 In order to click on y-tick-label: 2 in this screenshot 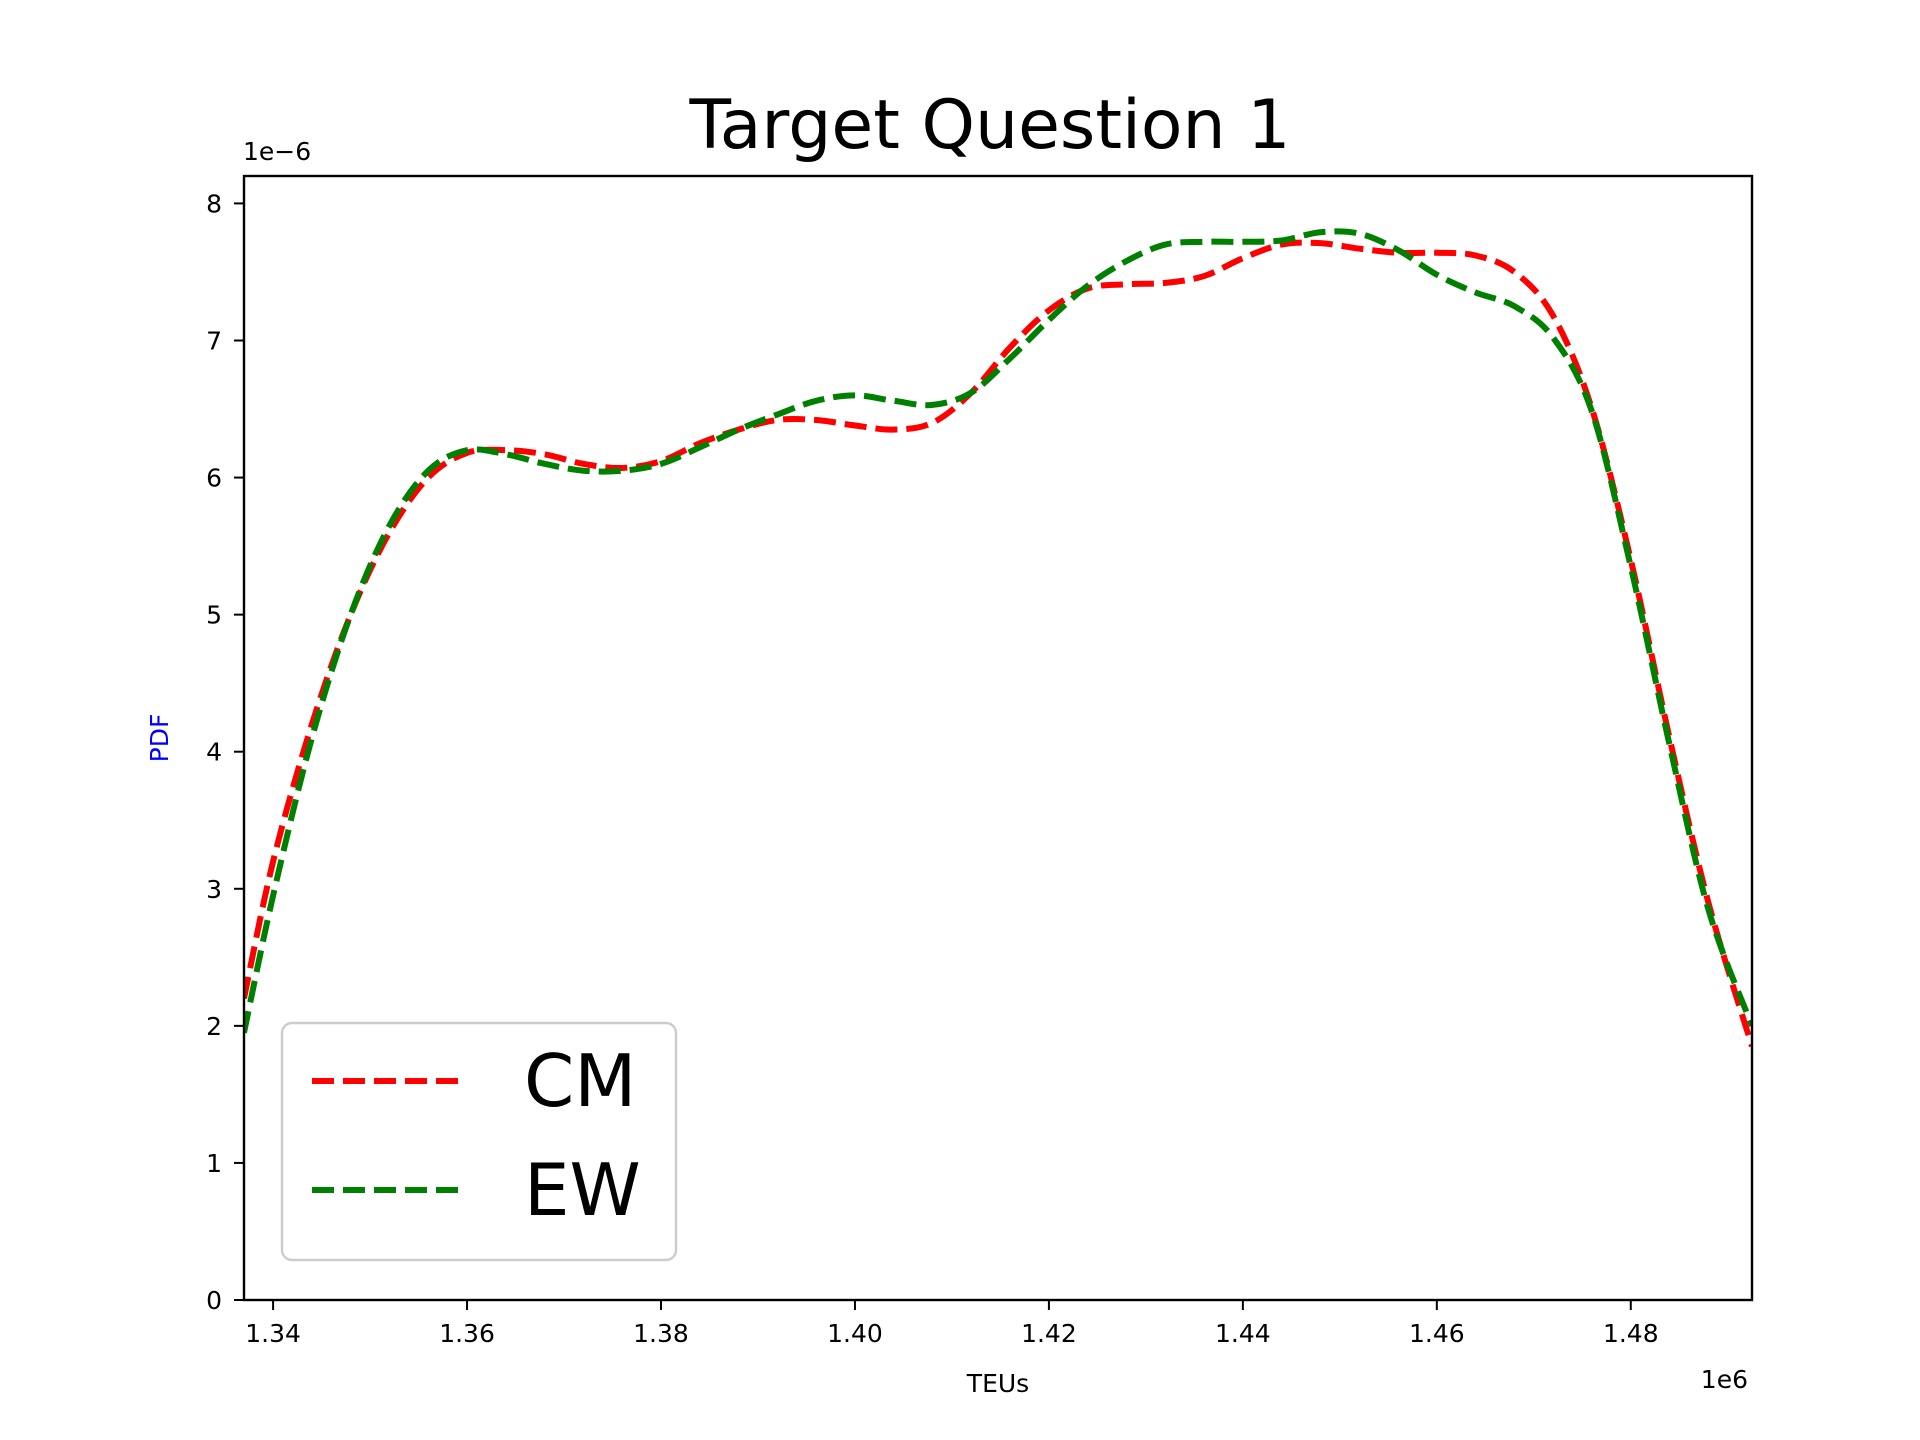, I will do `click(214, 1026)`.